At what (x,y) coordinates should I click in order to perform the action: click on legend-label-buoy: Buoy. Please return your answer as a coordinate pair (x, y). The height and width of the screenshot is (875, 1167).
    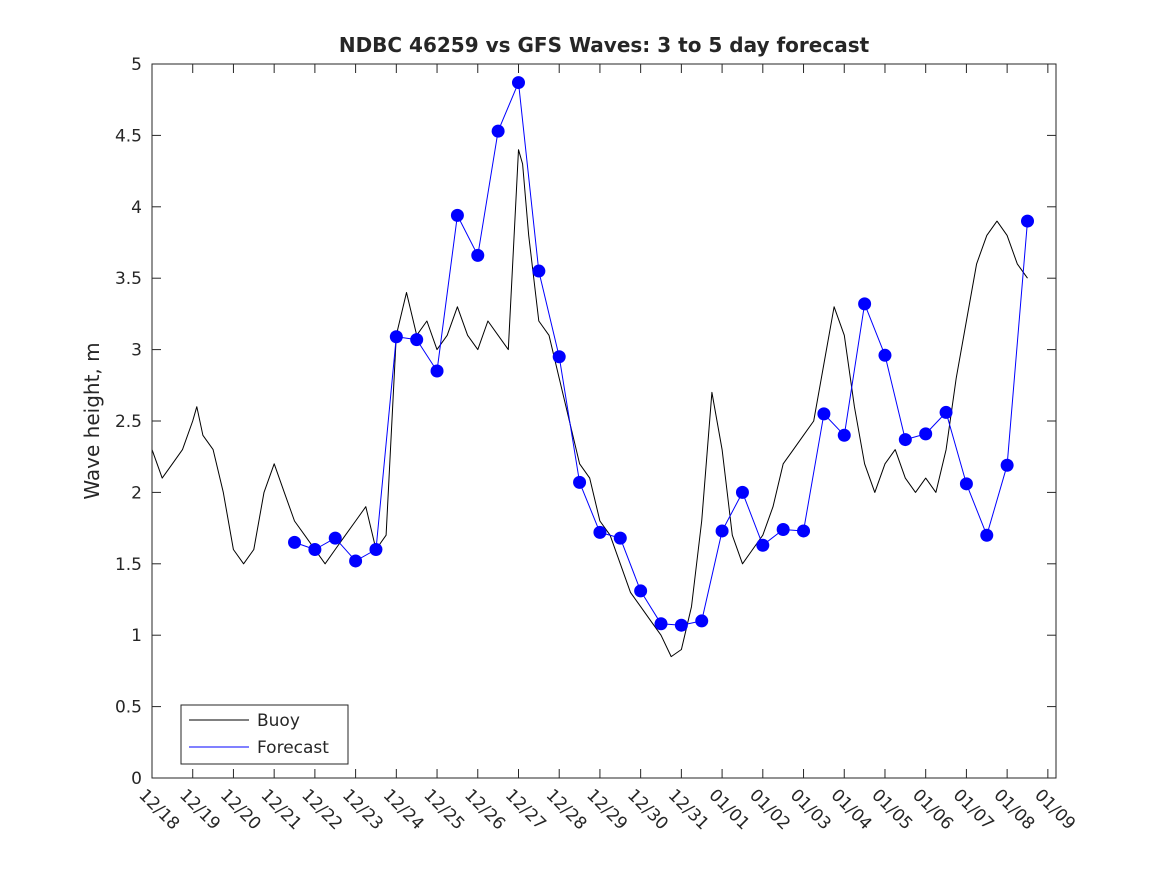
    Looking at the image, I should click on (278, 721).